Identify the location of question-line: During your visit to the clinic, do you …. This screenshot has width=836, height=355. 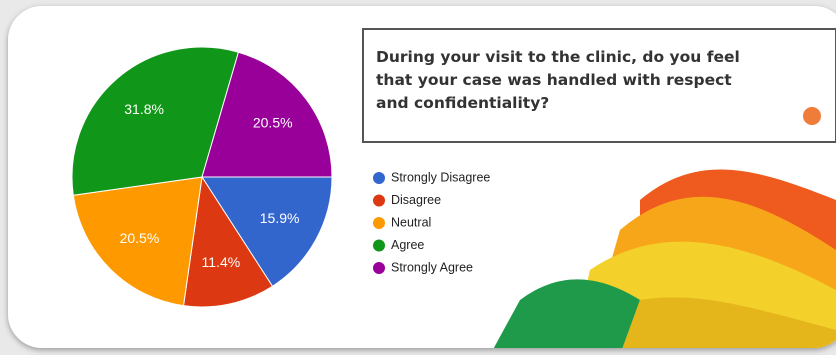
(558, 57).